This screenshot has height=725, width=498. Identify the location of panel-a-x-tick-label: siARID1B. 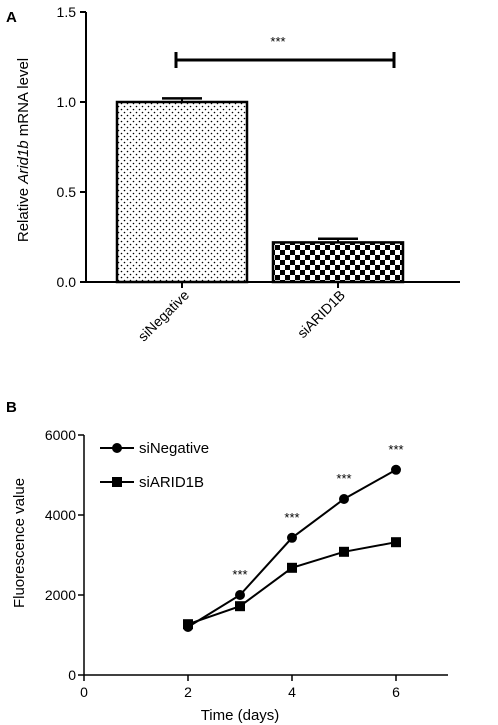
(321, 314).